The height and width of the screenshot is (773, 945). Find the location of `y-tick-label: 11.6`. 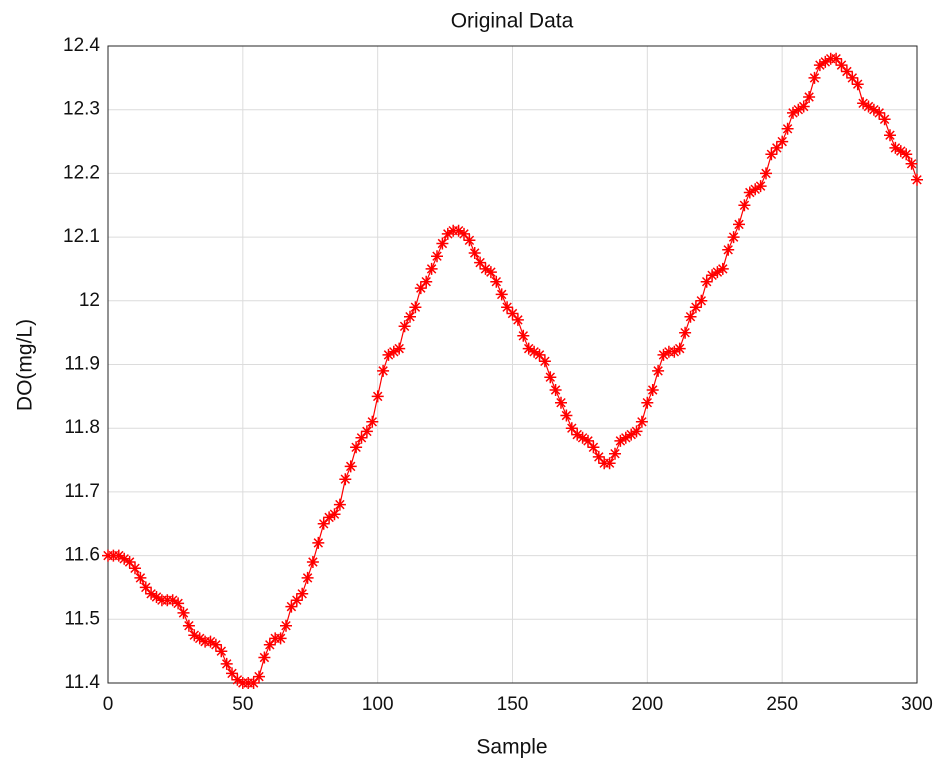

y-tick-label: 11.6 is located at coordinates (82, 555).